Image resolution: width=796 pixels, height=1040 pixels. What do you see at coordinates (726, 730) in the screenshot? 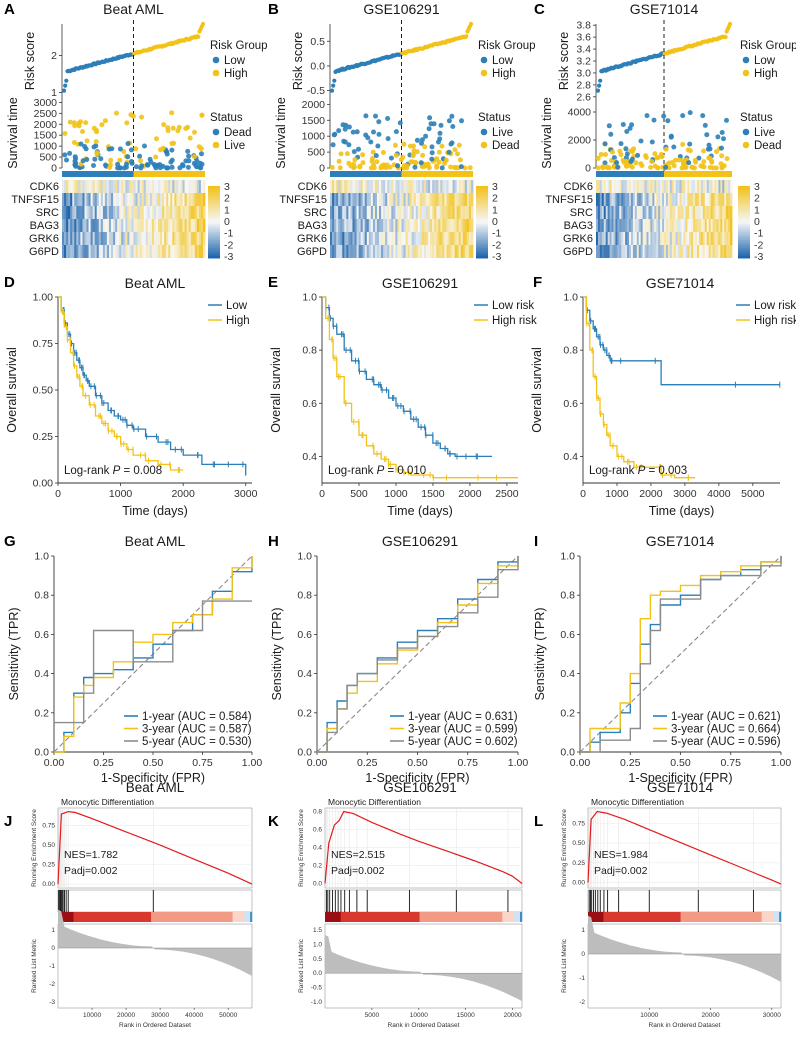
I see `roc-legend-label: 3-year (AUC = 0.664)` at bounding box center [726, 730].